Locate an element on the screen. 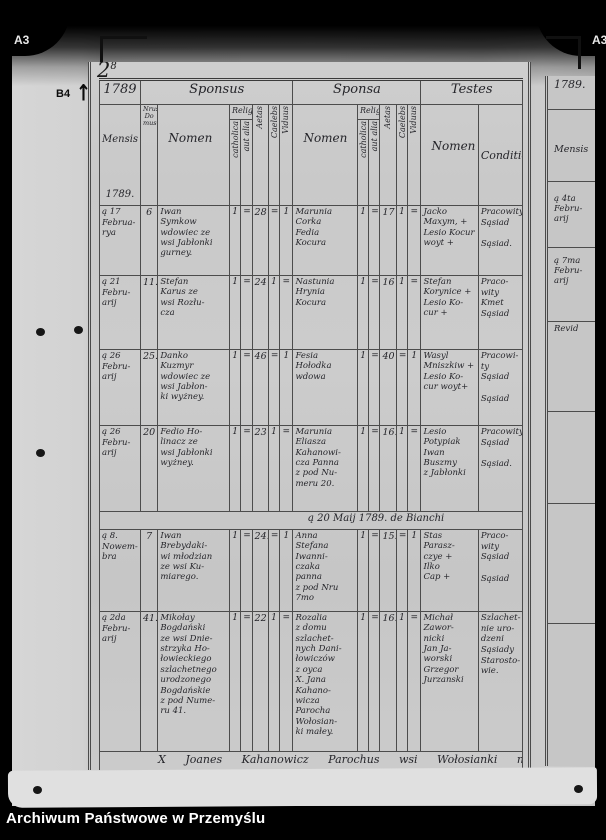 Image resolution: width=606 pixels, height=840 pixels. annotation-text: ą 20 Maij 1789. de Bianchi is located at coordinates (311, 520).